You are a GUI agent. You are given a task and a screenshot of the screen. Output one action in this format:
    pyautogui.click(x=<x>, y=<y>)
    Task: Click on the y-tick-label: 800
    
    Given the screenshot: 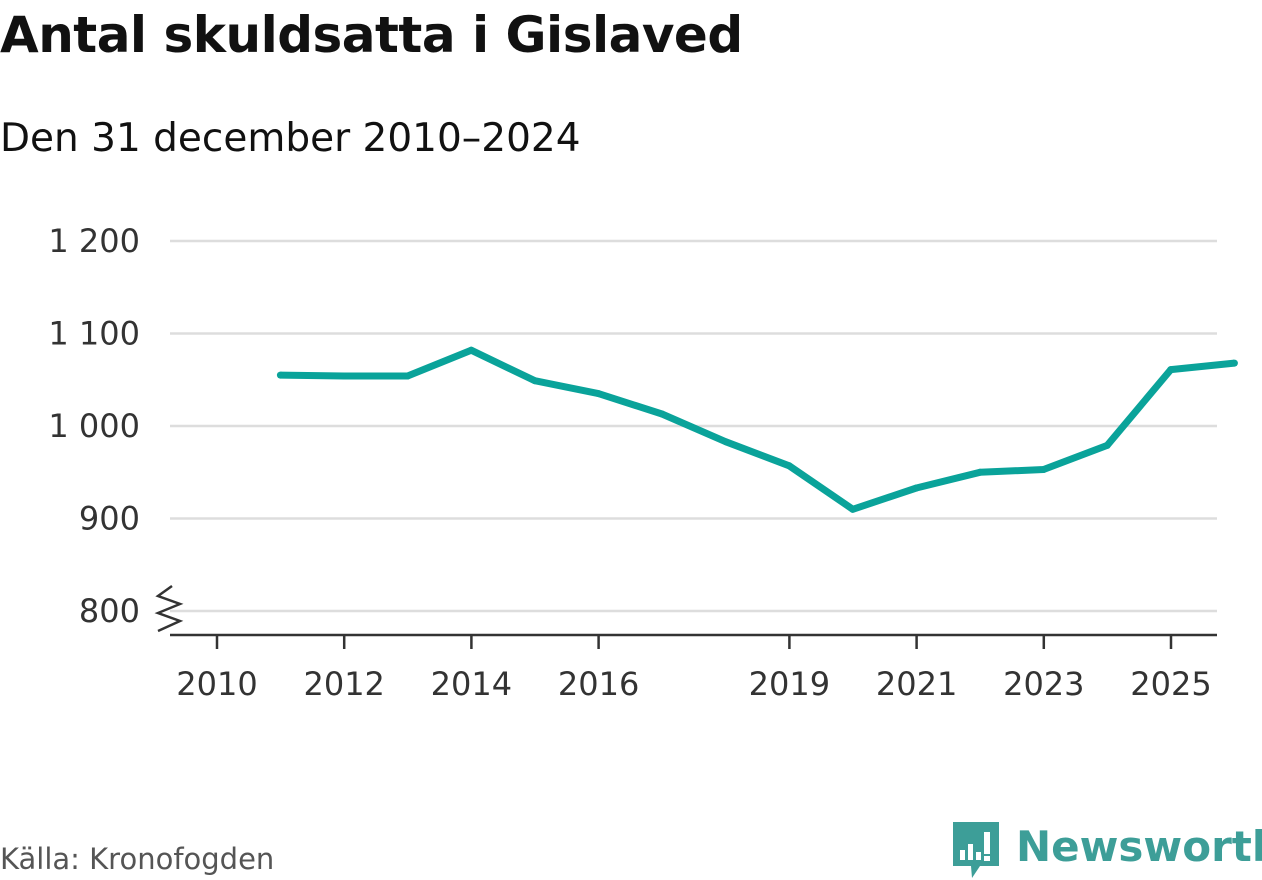 What is the action you would take?
    pyautogui.click(x=109, y=611)
    